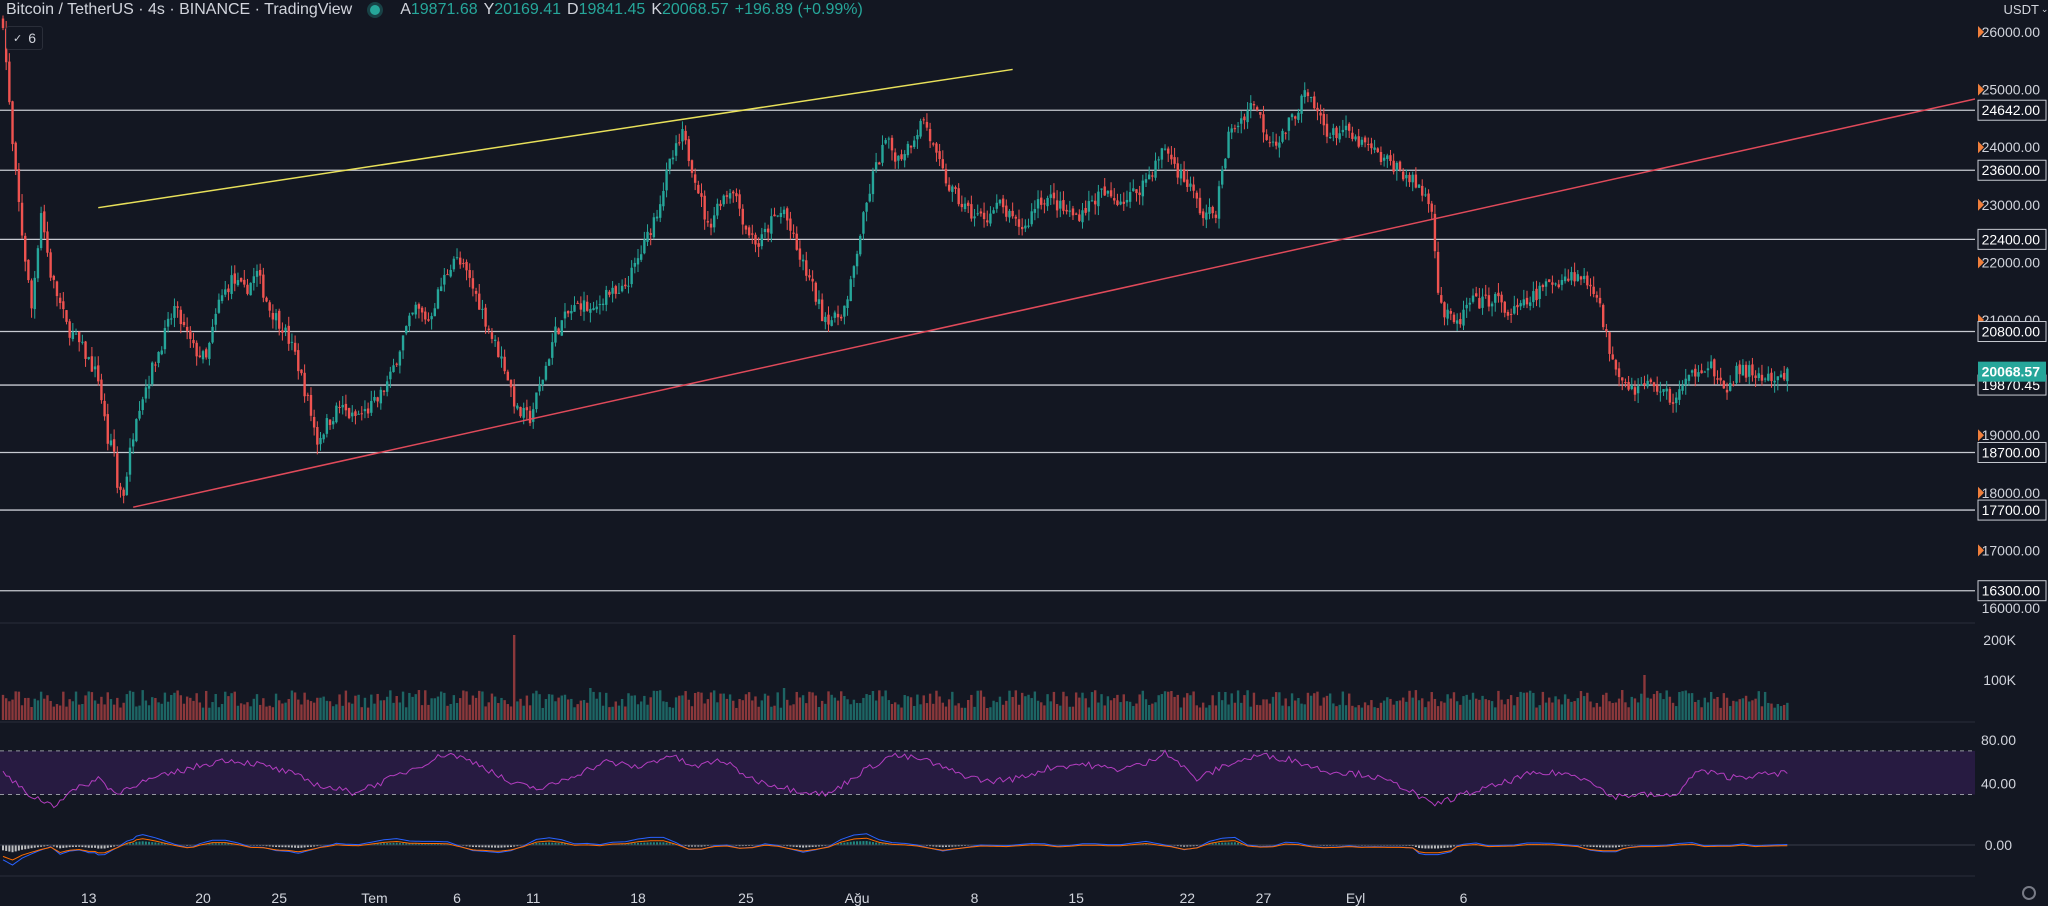 The width and height of the screenshot is (2048, 906). Describe the element at coordinates (2012, 452) in the screenshot. I see `level-label-box` at that location.